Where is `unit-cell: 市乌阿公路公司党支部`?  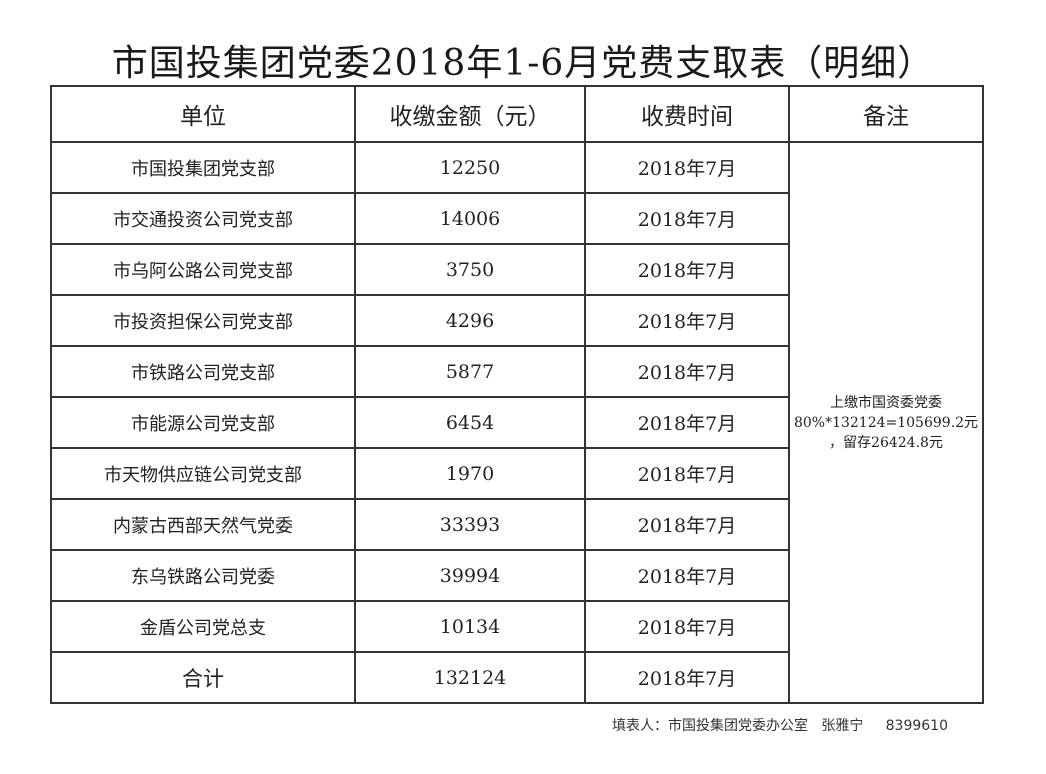
unit-cell: 市乌阿公路公司党支部 is located at coordinates (203, 269).